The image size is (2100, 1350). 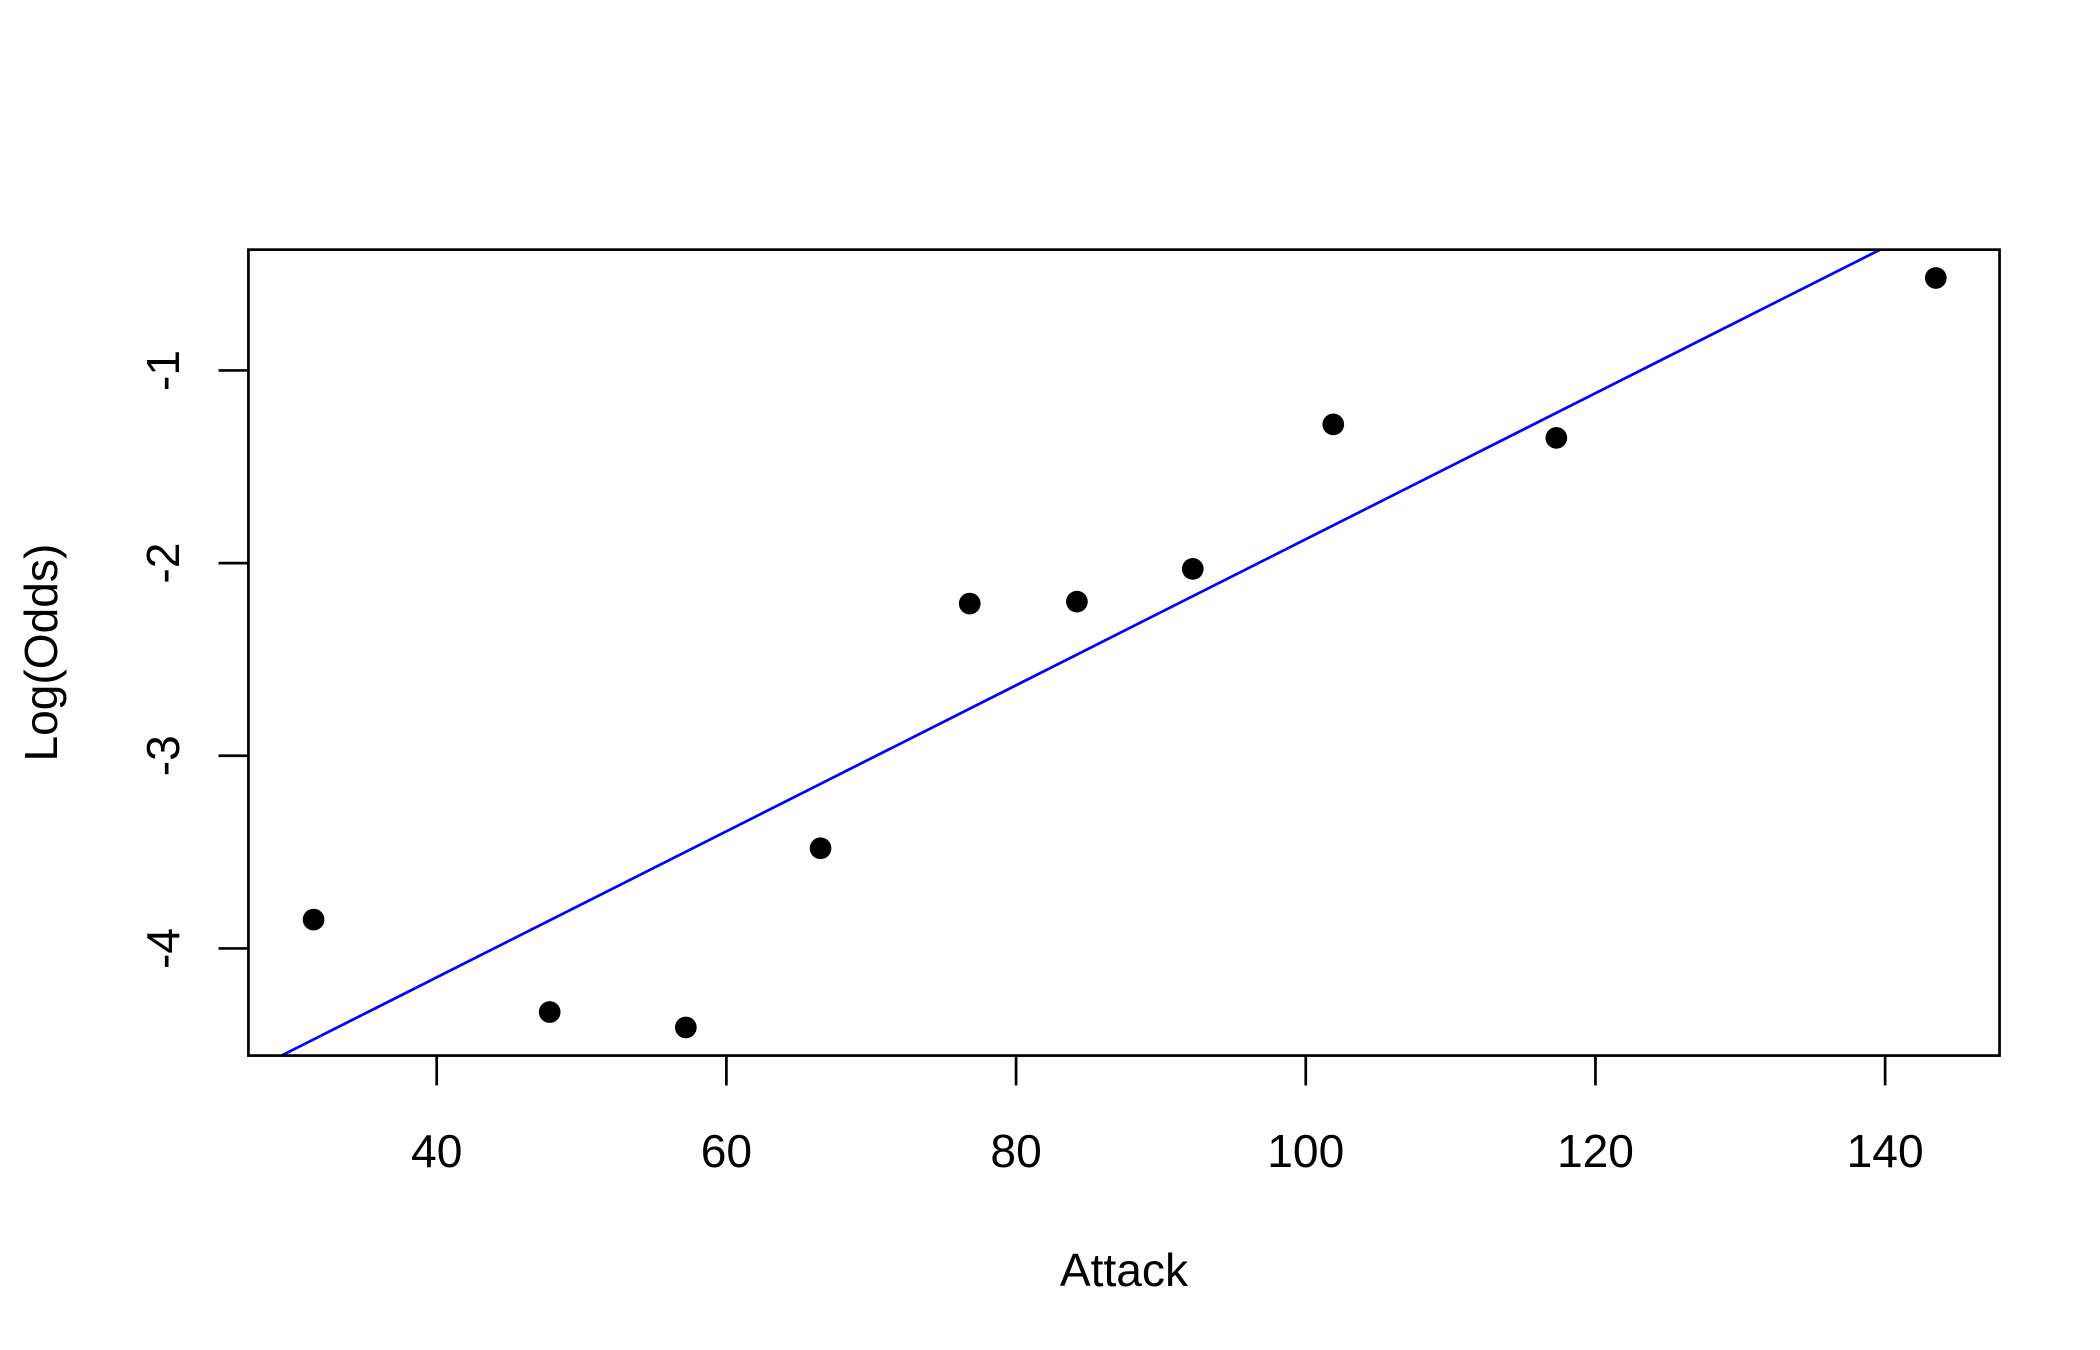 I want to click on y-tick-label: -2, so click(x=163, y=563).